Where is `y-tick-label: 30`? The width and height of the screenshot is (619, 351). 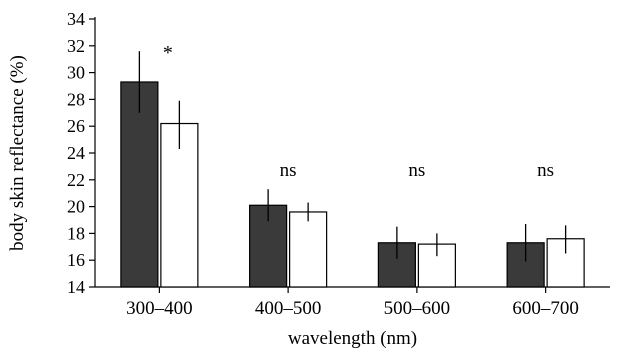
y-tick-label: 30 is located at coordinates (76, 73).